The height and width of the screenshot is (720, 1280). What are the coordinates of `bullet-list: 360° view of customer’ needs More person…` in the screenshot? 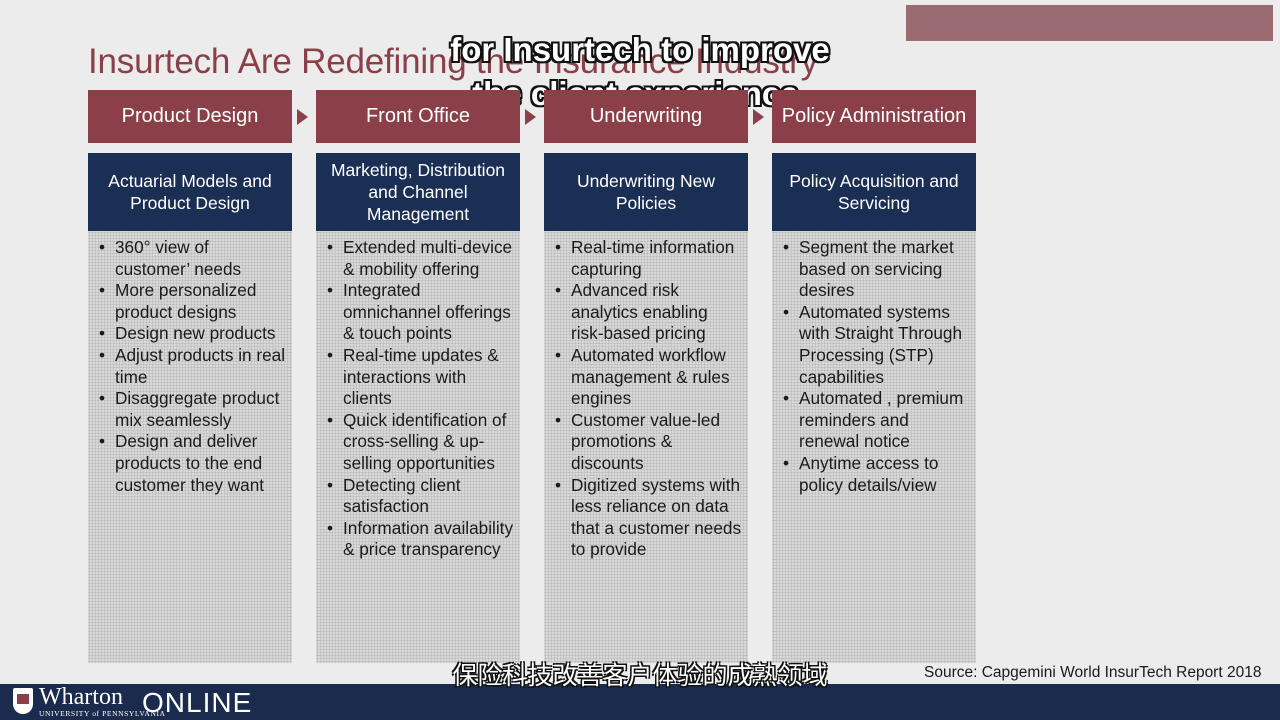 It's located at (192, 366).